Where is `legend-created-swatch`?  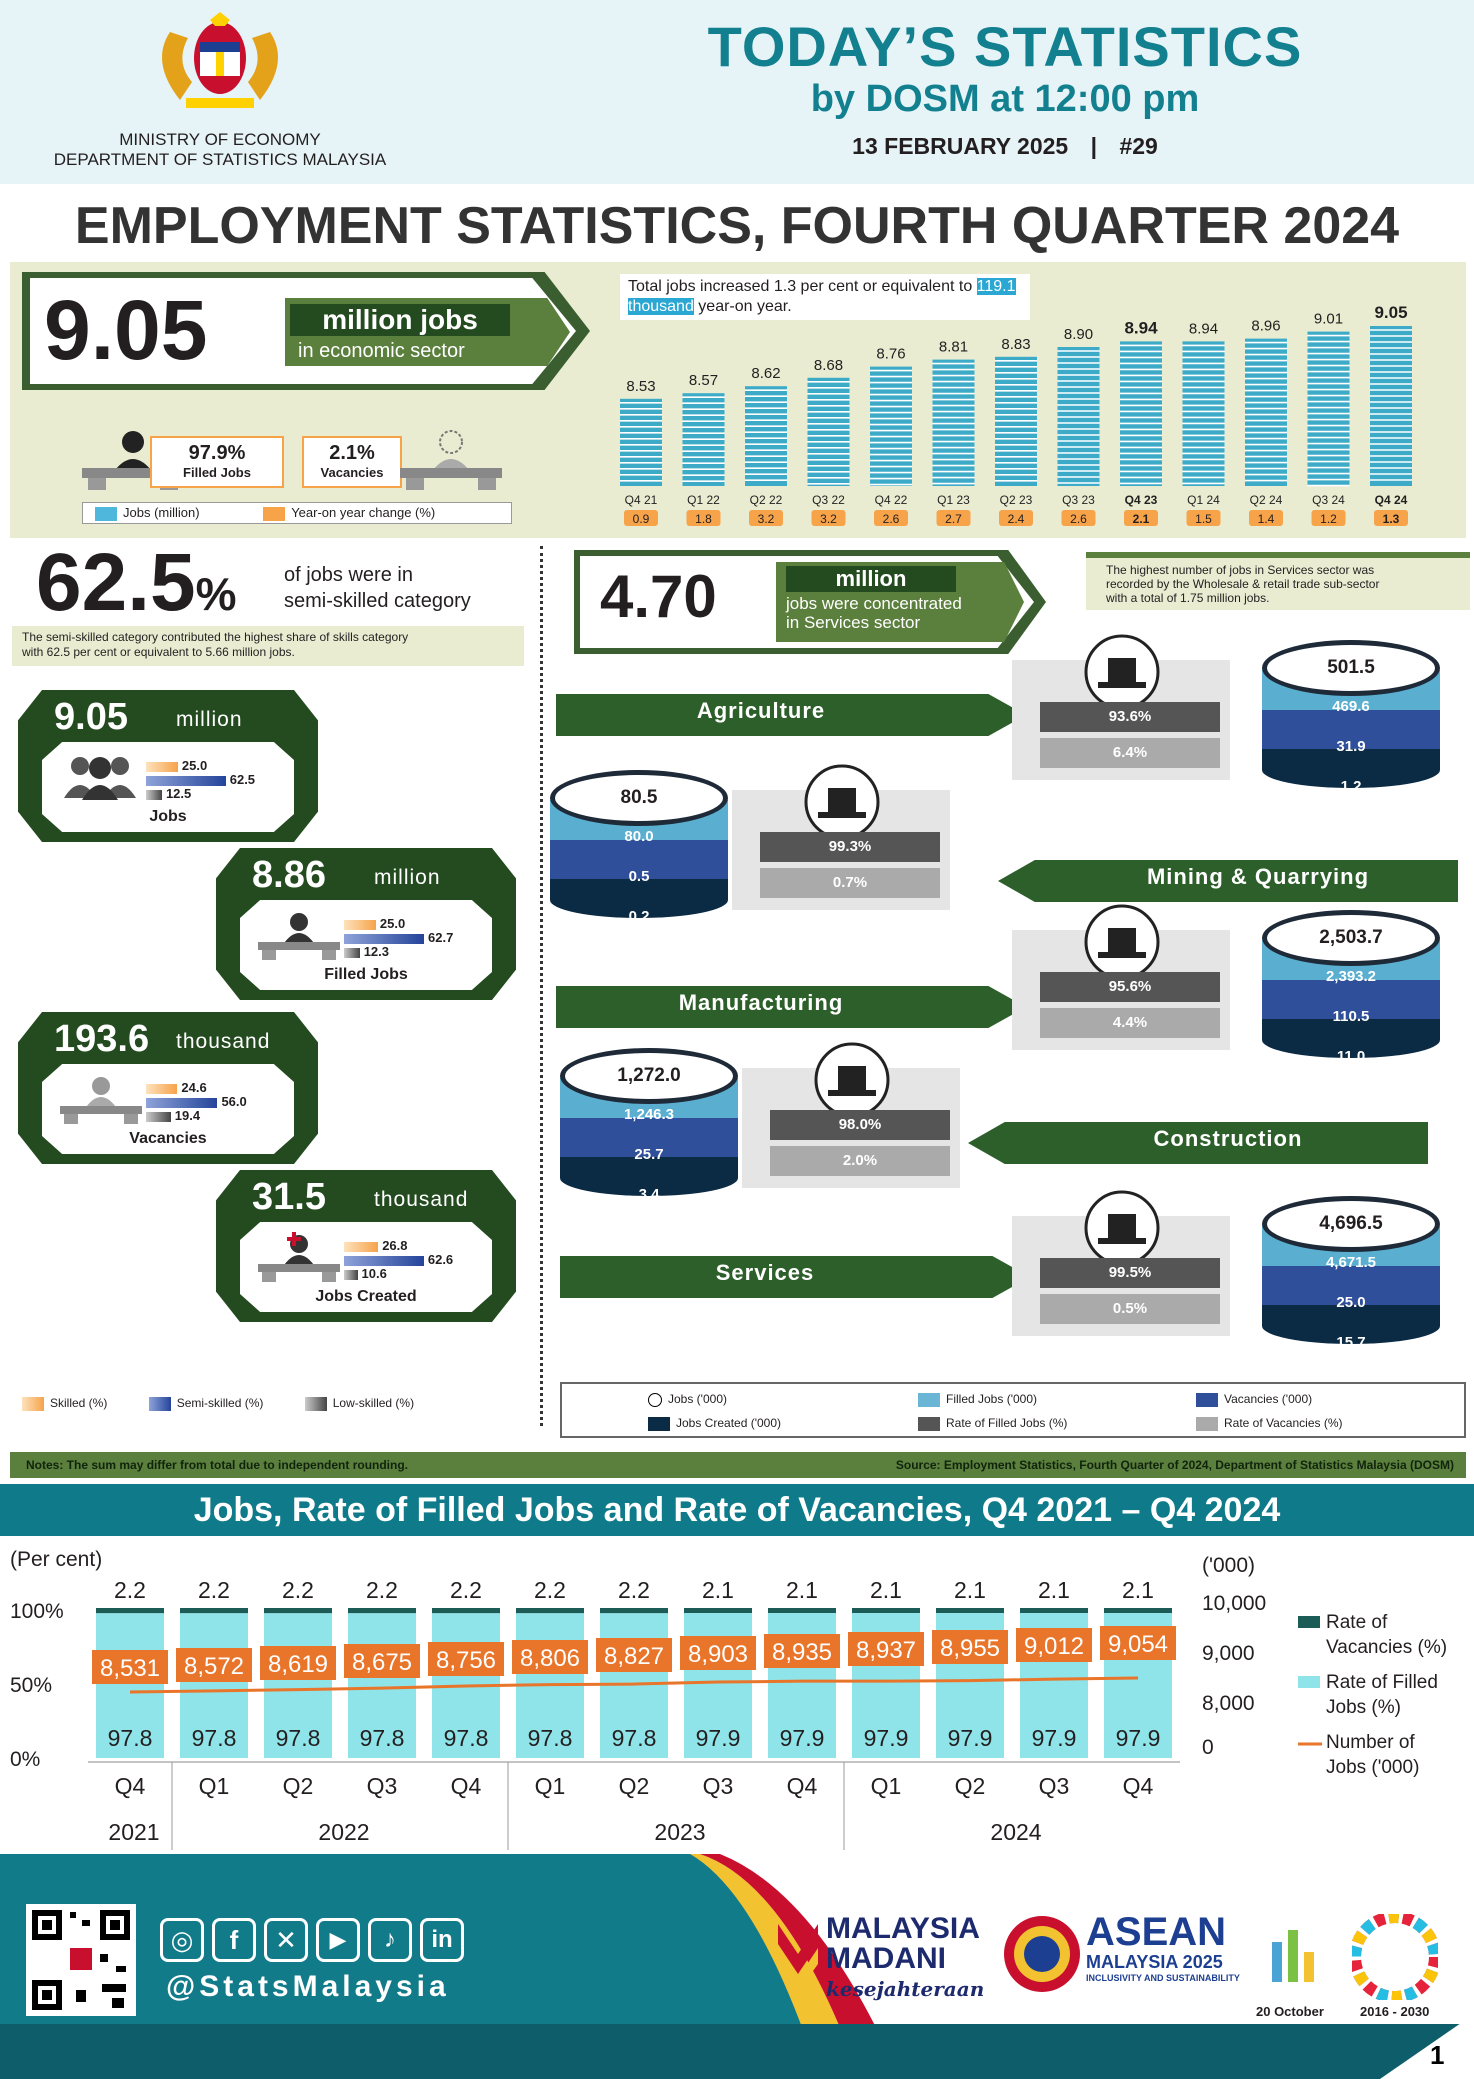
legend-created-swatch is located at coordinates (659, 1423).